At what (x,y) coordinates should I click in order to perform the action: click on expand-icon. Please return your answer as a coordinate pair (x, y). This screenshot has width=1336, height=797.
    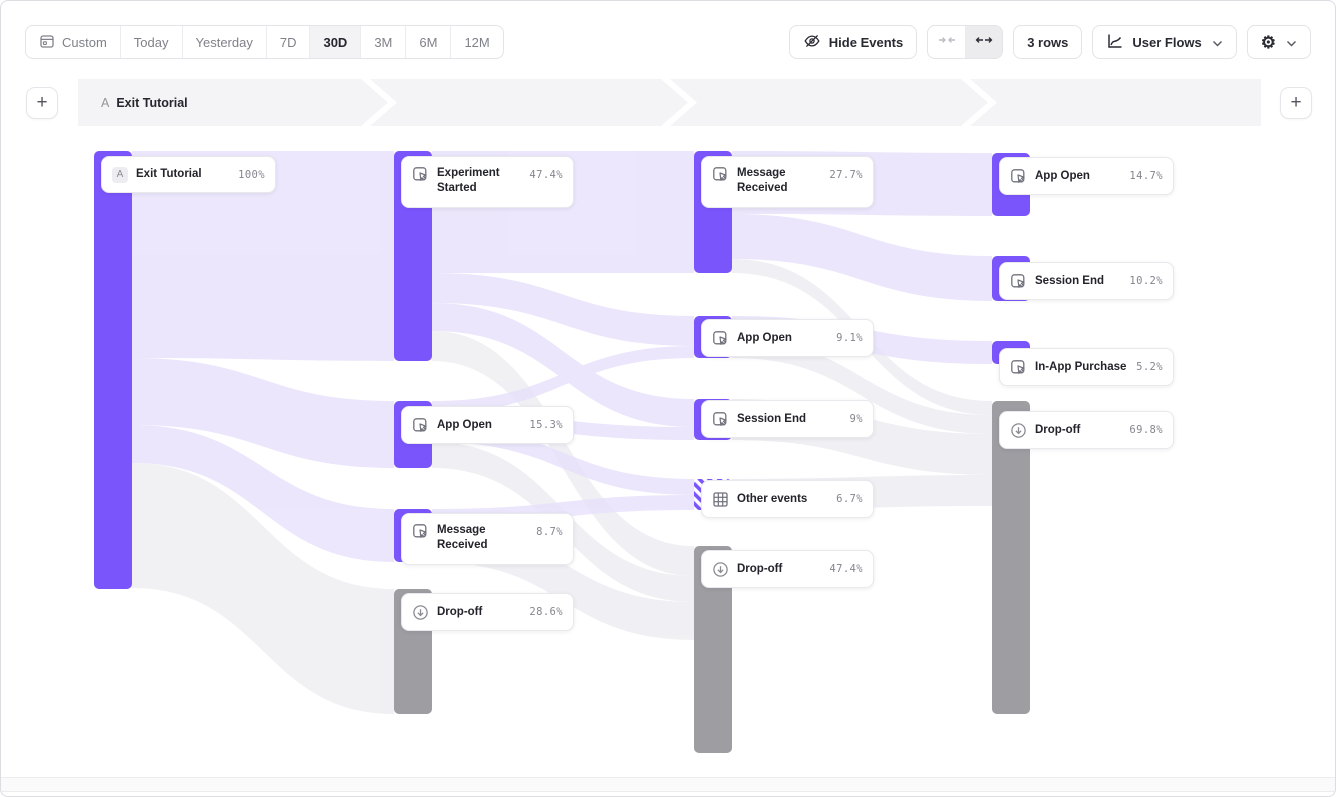
    Looking at the image, I should click on (984, 42).